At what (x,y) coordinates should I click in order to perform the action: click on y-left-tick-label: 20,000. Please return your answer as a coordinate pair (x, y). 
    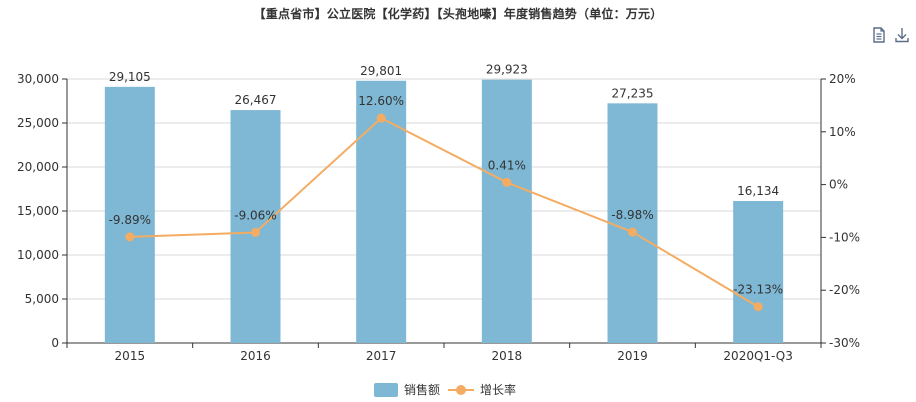
    Looking at the image, I should click on (38, 167).